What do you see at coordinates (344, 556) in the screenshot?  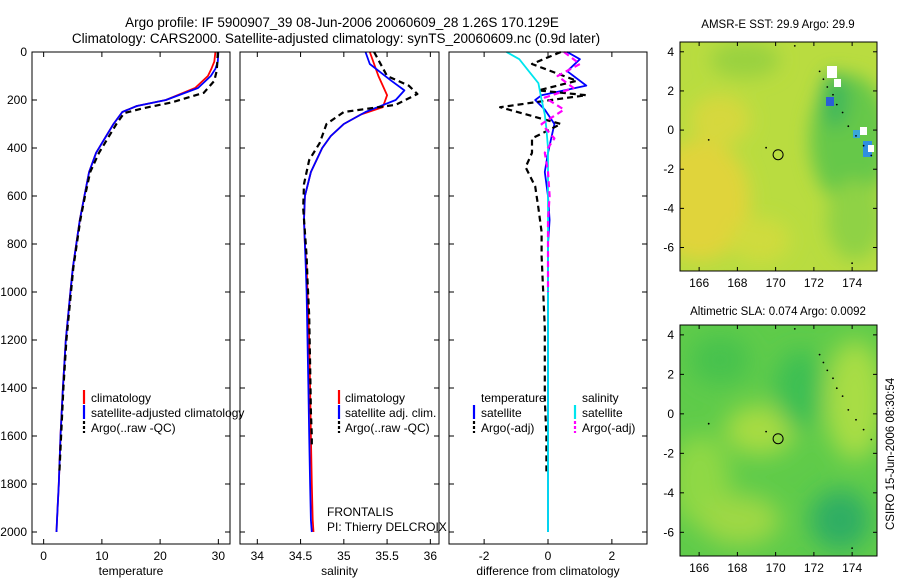 I see `x-tick-label: 35` at bounding box center [344, 556].